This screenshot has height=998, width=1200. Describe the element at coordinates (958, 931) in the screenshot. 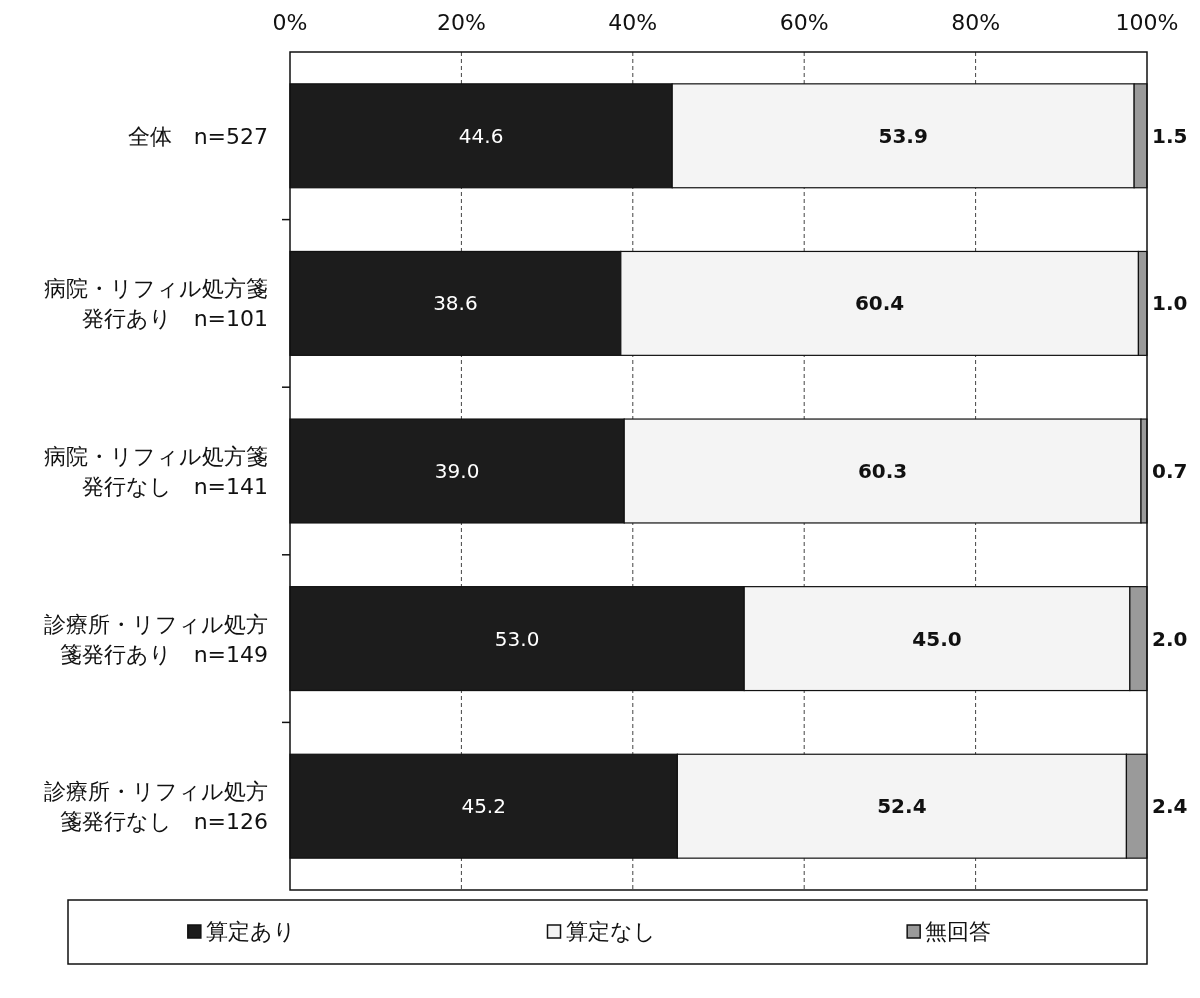

I see `legend-label: 無回答` at that location.